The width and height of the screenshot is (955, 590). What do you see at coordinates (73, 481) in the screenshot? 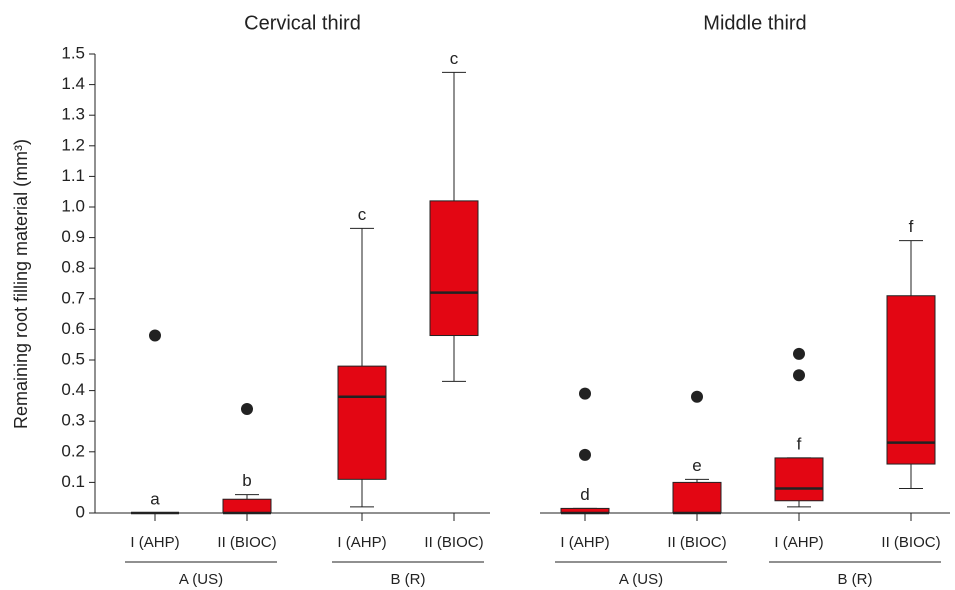
I see `y-tick-label: 0.1` at bounding box center [73, 481].